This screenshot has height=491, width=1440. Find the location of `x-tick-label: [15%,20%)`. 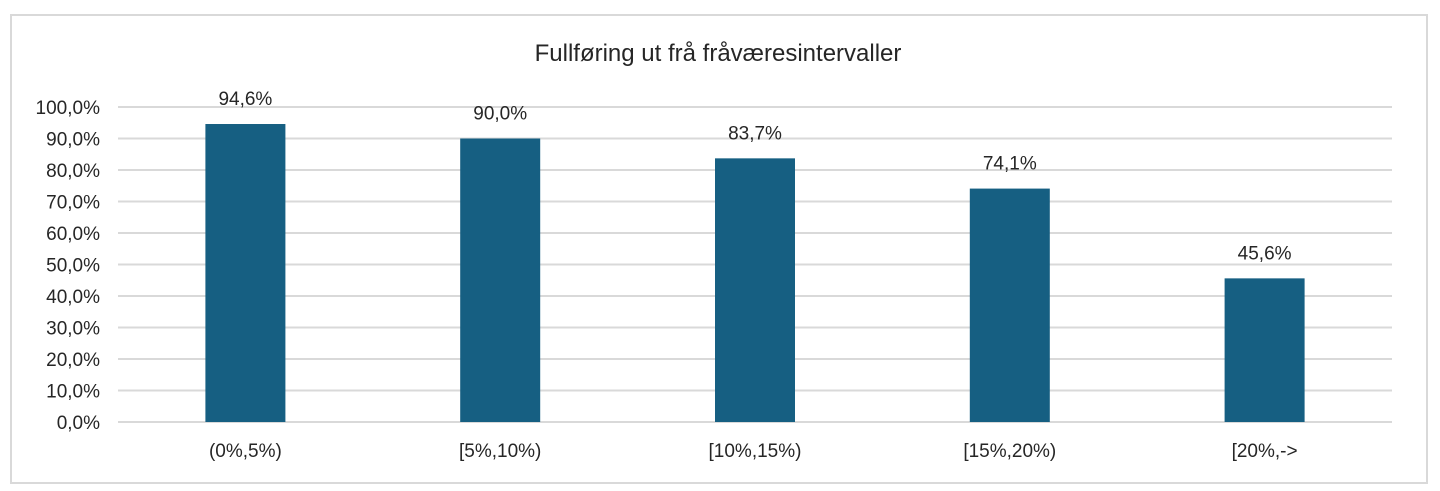

x-tick-label: [15%,20%) is located at coordinates (1009, 451).